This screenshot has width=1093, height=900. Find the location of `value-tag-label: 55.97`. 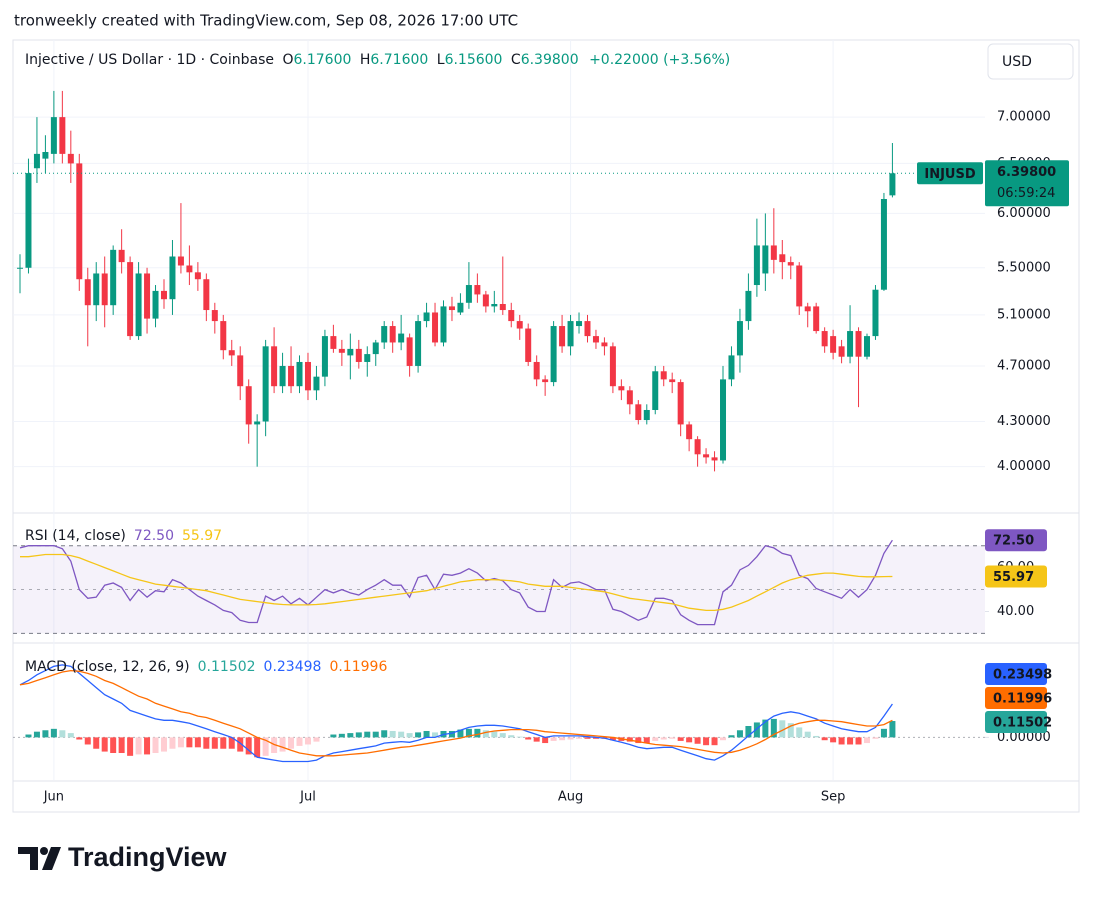

value-tag-label: 55.97 is located at coordinates (1013, 577).